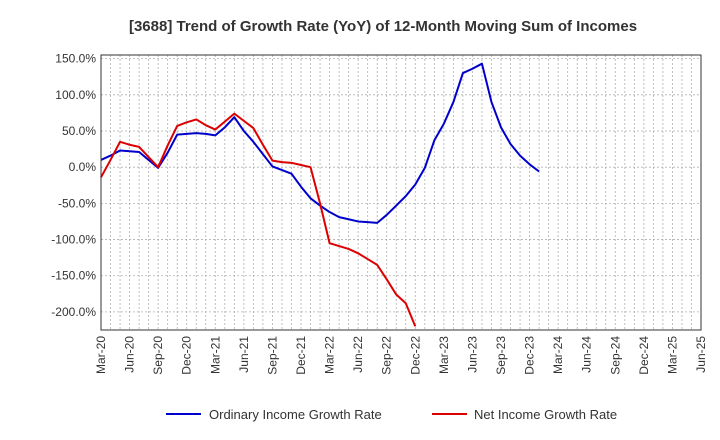 The image size is (720, 440). What do you see at coordinates (295, 414) in the screenshot?
I see `legend-label-ordinary-income: Ordinary Income Growth Rate` at bounding box center [295, 414].